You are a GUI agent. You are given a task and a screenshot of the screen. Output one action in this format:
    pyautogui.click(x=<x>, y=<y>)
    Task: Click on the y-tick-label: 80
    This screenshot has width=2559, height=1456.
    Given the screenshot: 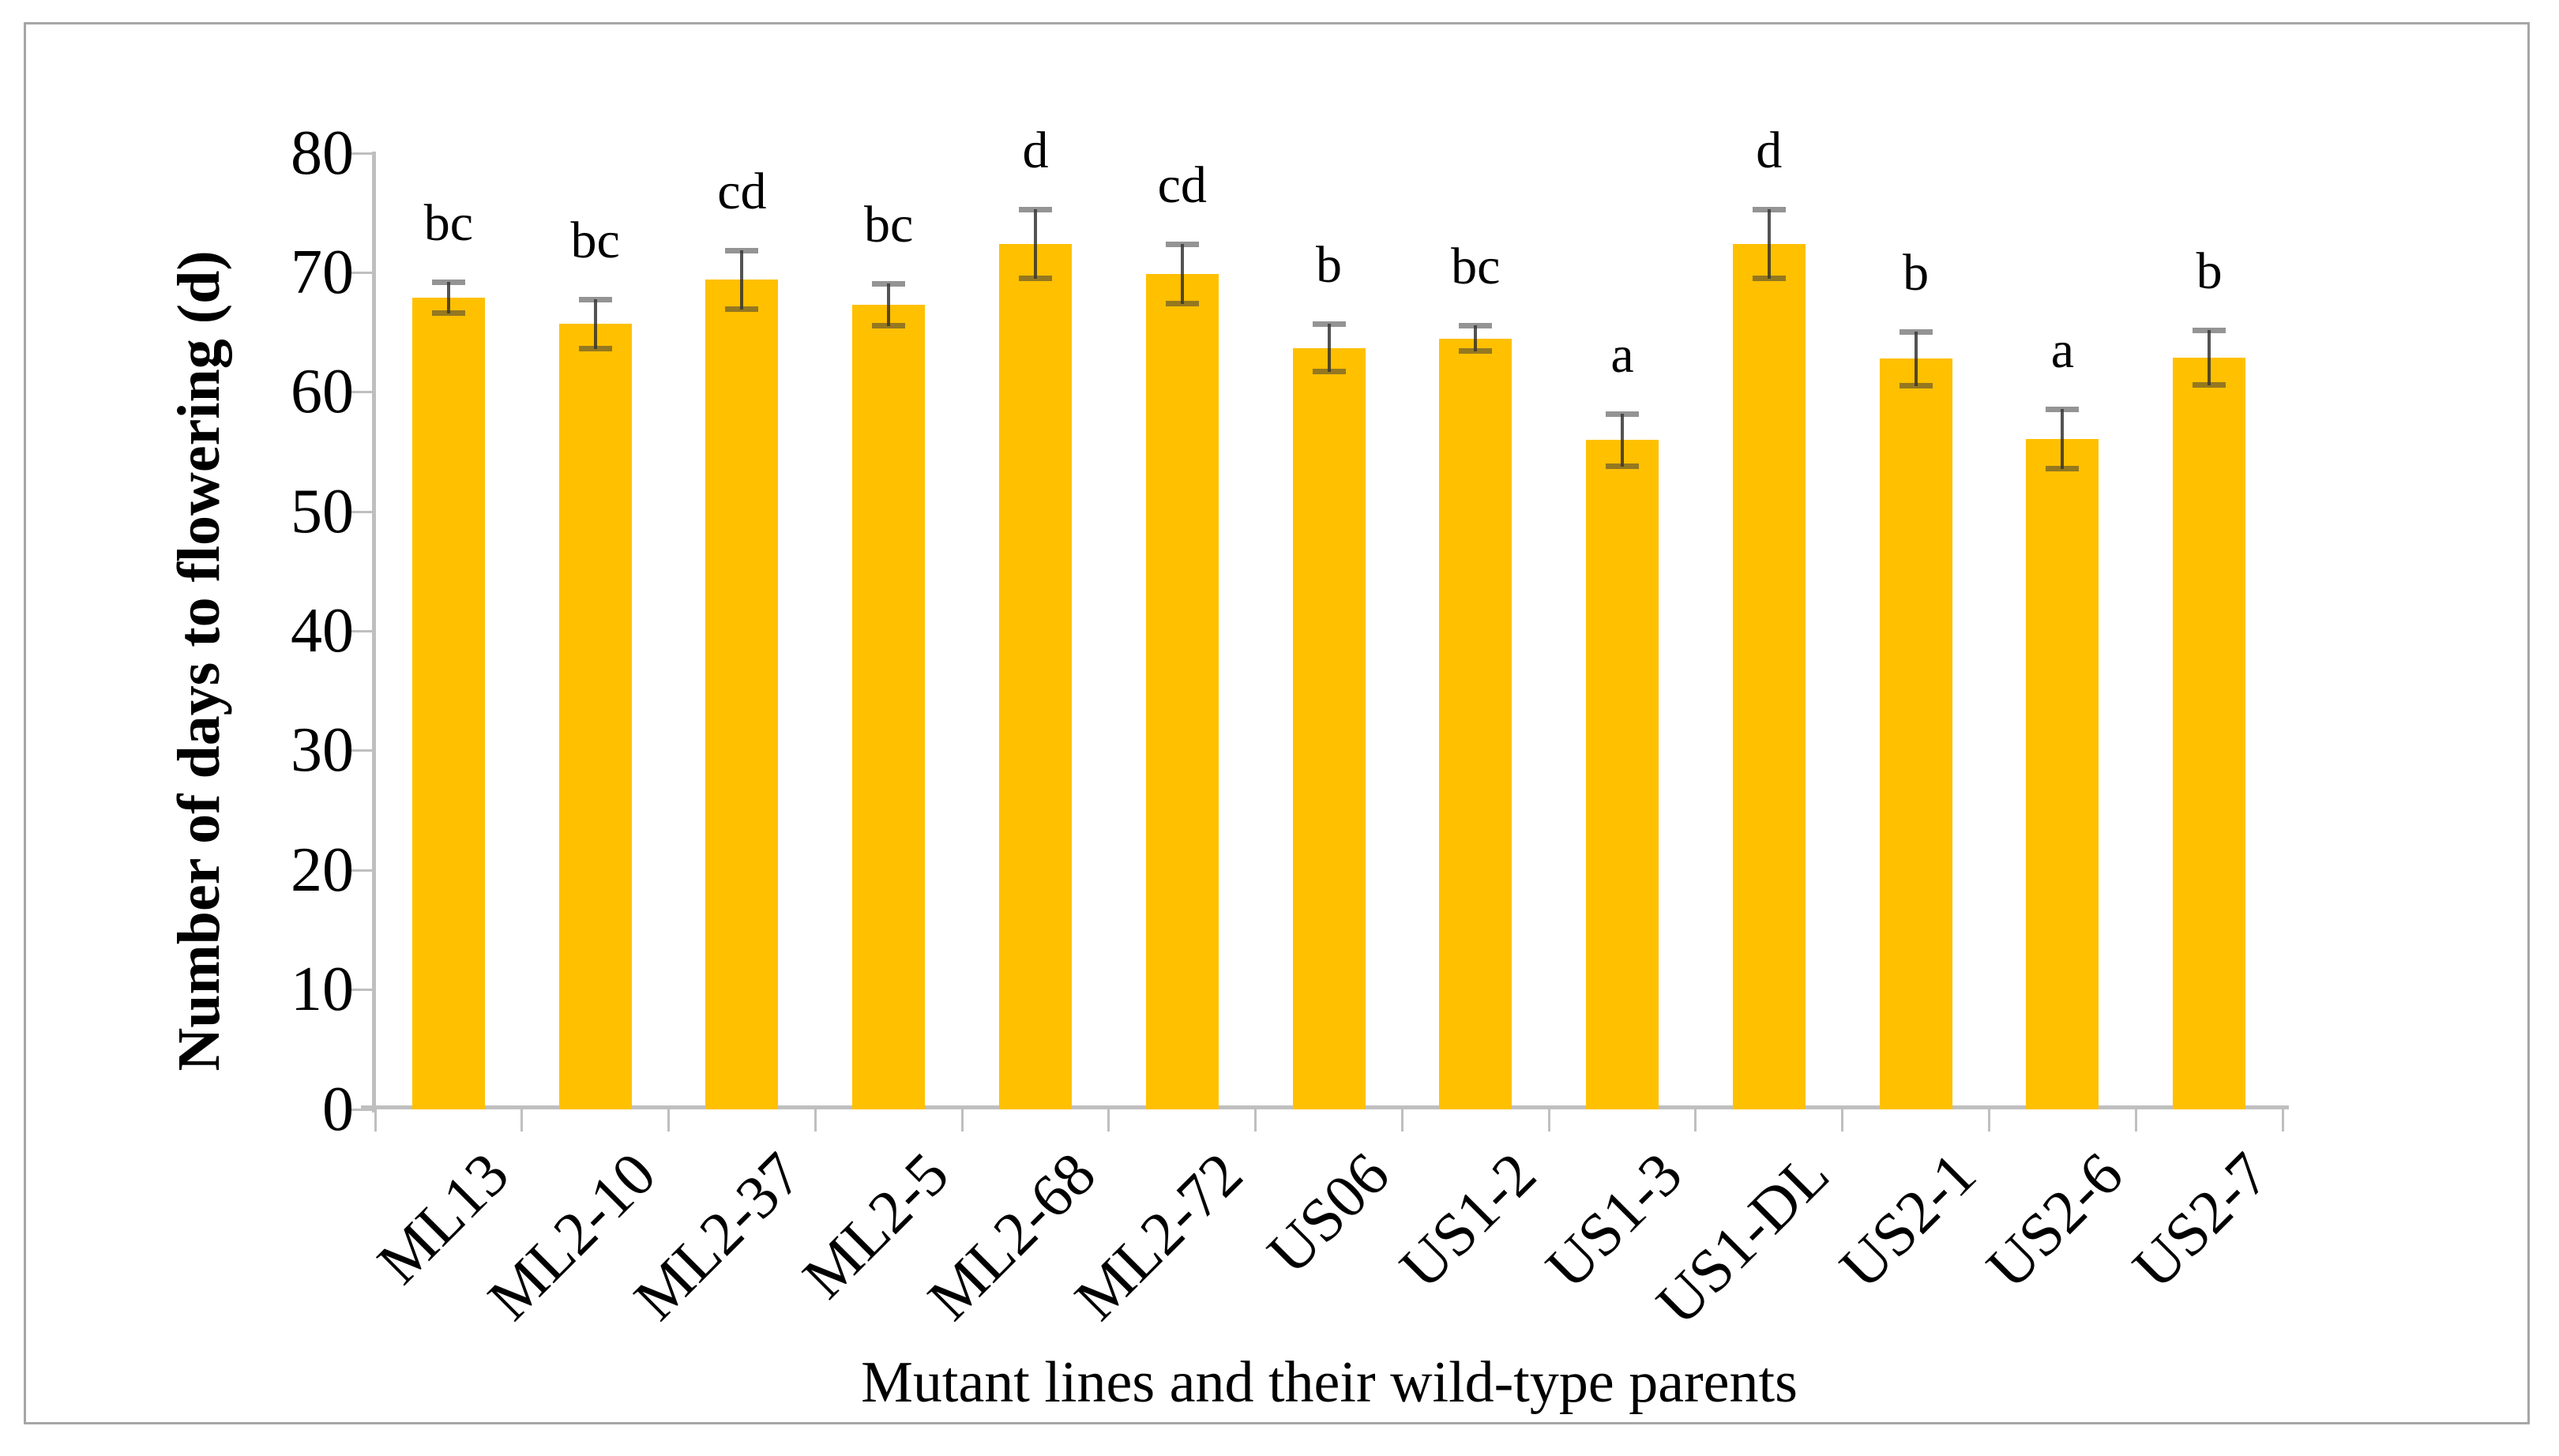 What is the action you would take?
    pyautogui.click(x=322, y=153)
    